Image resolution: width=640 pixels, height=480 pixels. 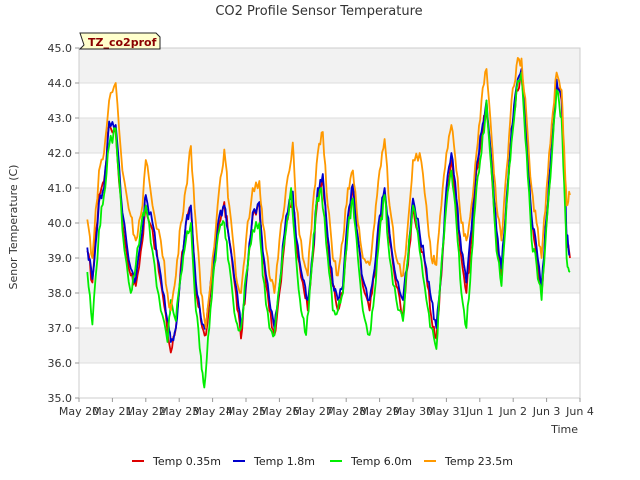 I want to click on y-tick-label: 37.0, so click(x=60, y=328).